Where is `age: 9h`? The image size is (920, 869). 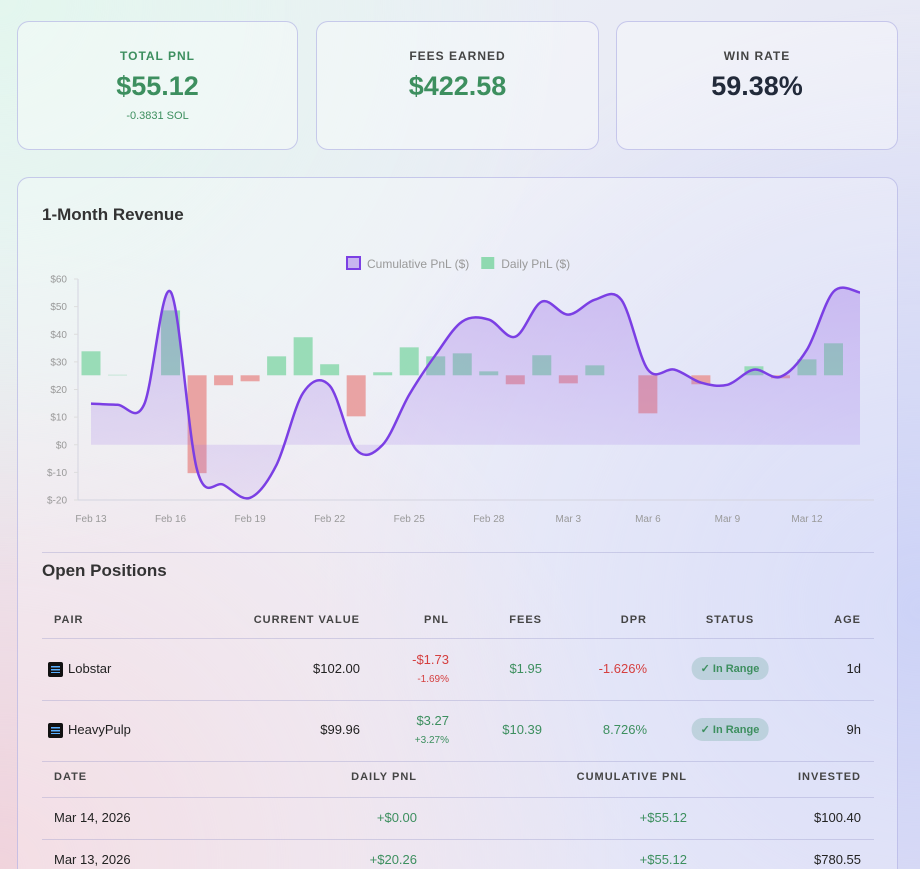
age: 9h is located at coordinates (853, 729).